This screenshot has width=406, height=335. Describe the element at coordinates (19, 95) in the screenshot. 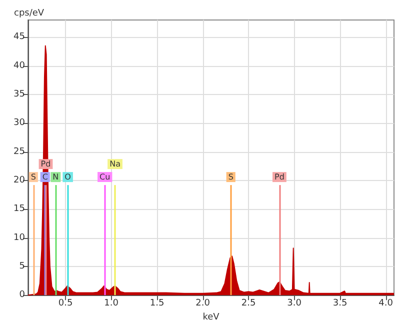

I see `y-tick-label: 35` at that location.